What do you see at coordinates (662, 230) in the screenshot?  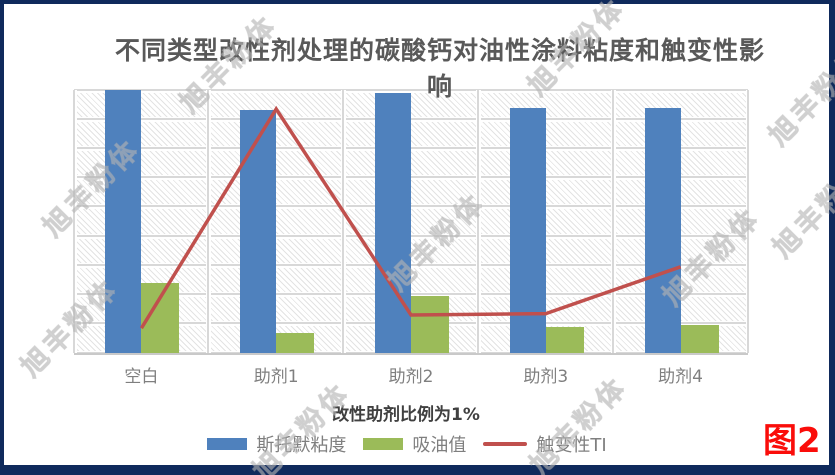 I see `bar-stormer-viscosity-助剂4` at bounding box center [662, 230].